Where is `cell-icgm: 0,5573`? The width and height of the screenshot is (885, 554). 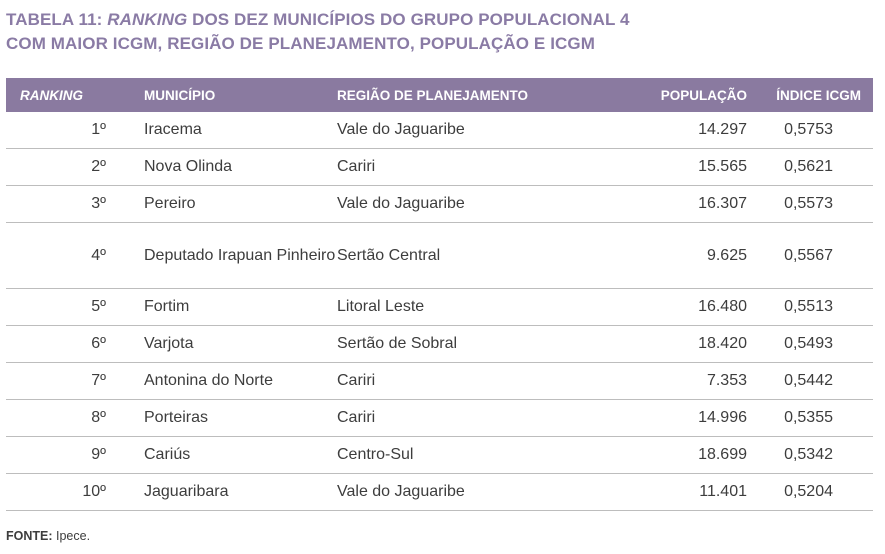
cell-icgm: 0,5573 is located at coordinates (810, 204).